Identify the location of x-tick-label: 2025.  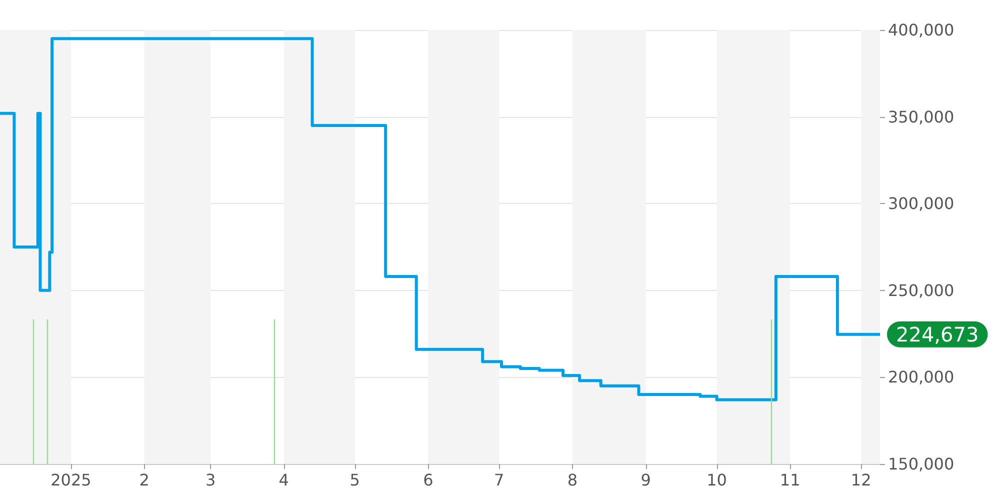
(71, 480).